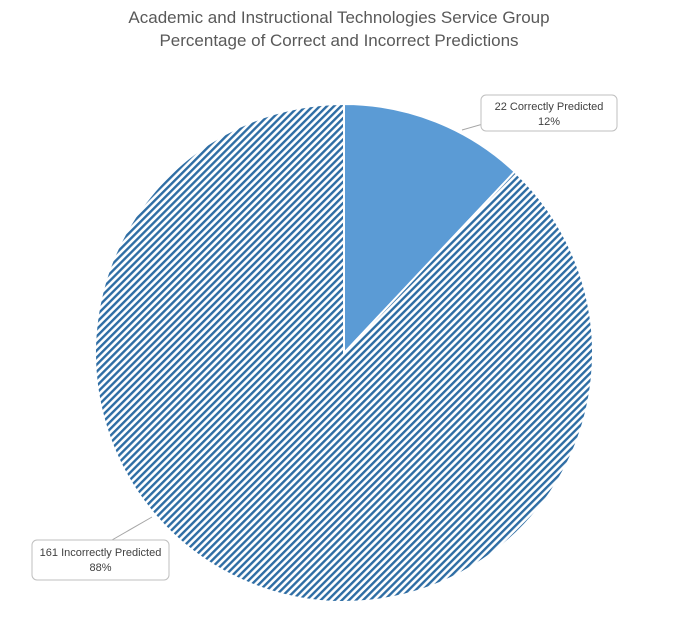  What do you see at coordinates (100, 568) in the screenshot?
I see `percent-label-incorrect: 88%` at bounding box center [100, 568].